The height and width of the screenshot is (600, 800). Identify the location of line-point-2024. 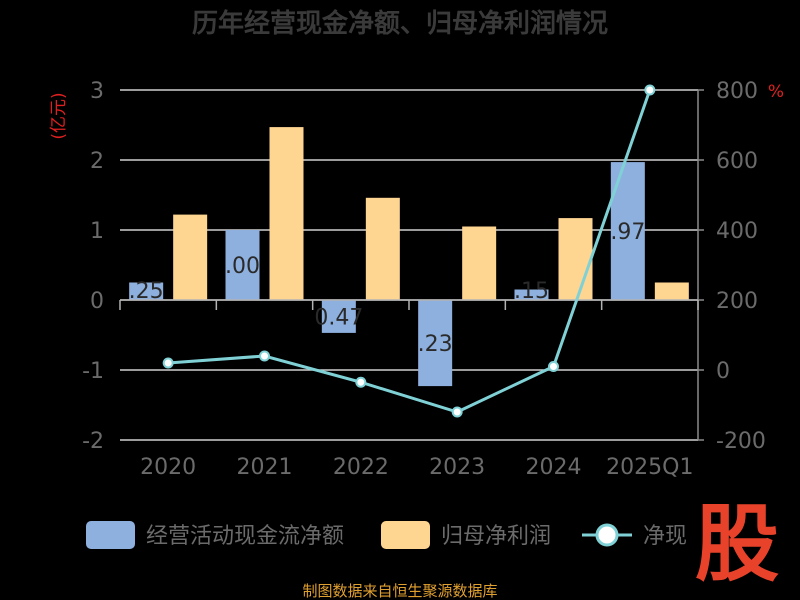
(553, 366).